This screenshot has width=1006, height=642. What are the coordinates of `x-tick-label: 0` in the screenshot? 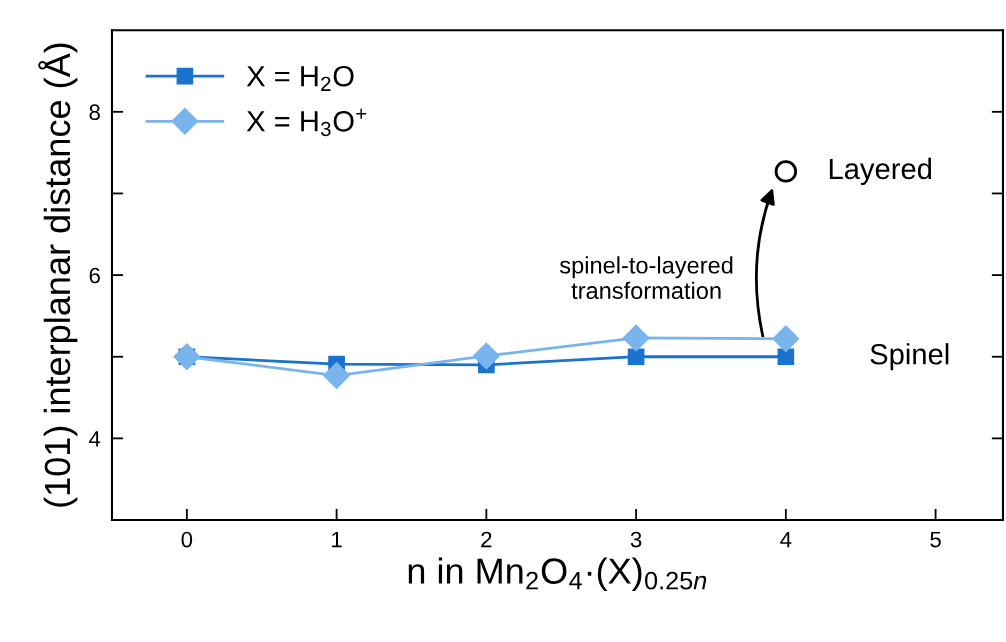 It's located at (187, 539).